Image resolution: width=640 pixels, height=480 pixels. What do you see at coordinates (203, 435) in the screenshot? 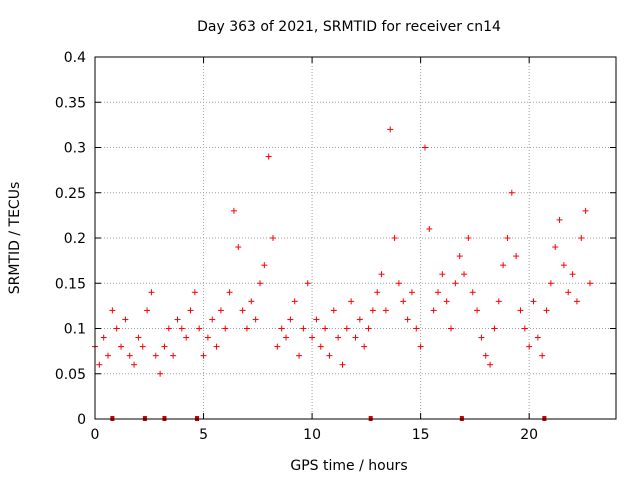
I see `x-tick-label: 5` at bounding box center [203, 435].